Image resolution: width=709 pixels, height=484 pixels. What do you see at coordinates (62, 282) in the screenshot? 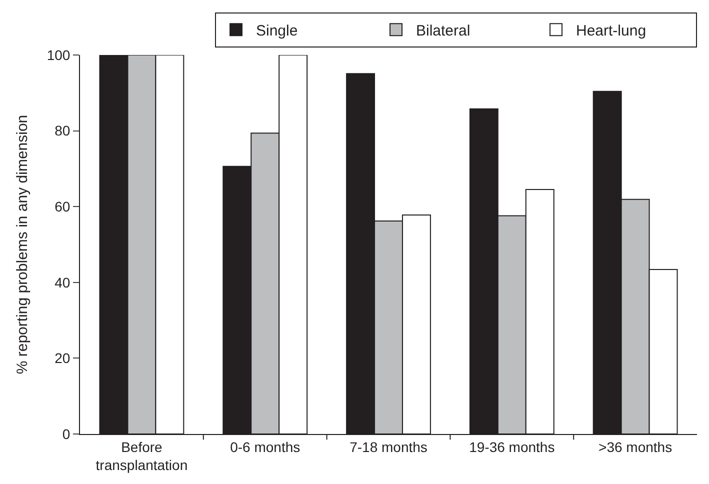
I see `y-tick-label: 40` at bounding box center [62, 282].